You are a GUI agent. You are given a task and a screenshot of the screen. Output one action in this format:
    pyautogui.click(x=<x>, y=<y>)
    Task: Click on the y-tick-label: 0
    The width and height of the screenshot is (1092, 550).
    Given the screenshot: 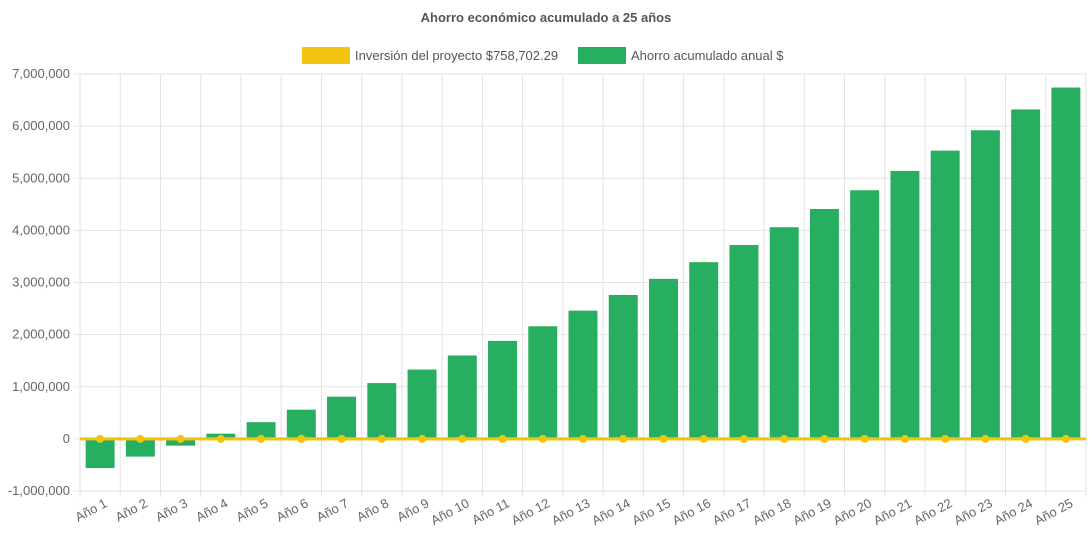 What is the action you would take?
    pyautogui.click(x=66, y=438)
    